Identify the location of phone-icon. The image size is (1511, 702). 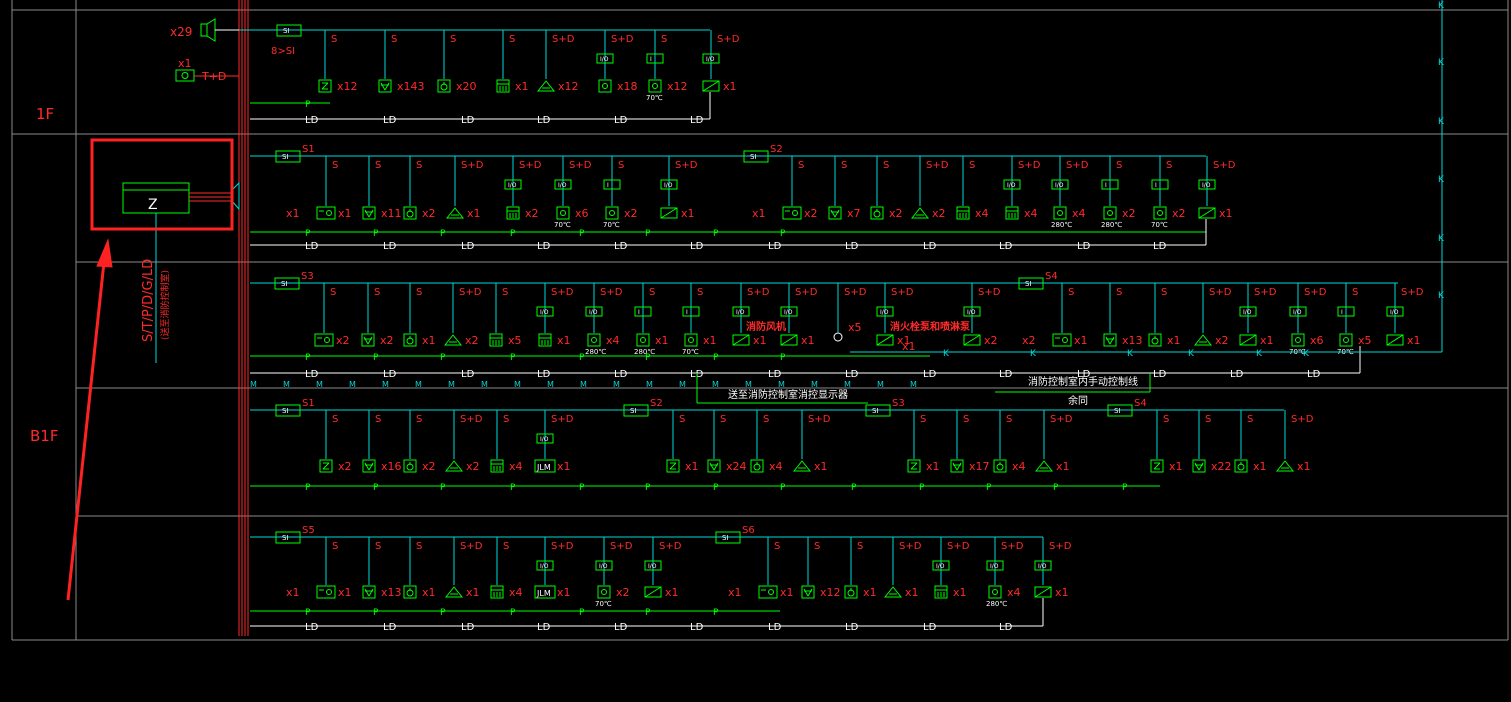
(792, 213).